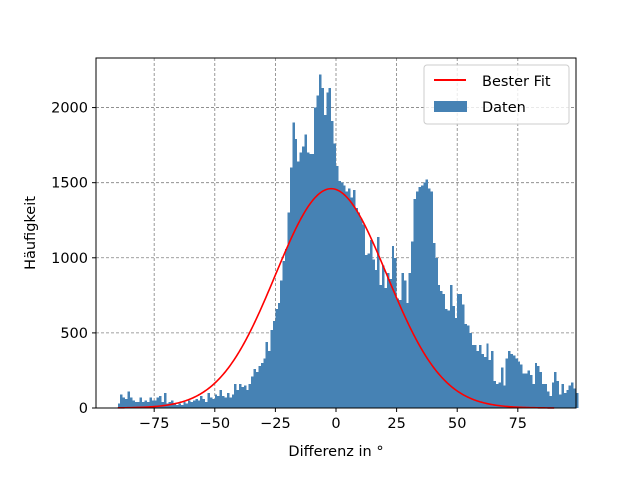  Describe the element at coordinates (69, 259) in the screenshot. I see `y-tick-label: 1000` at that location.